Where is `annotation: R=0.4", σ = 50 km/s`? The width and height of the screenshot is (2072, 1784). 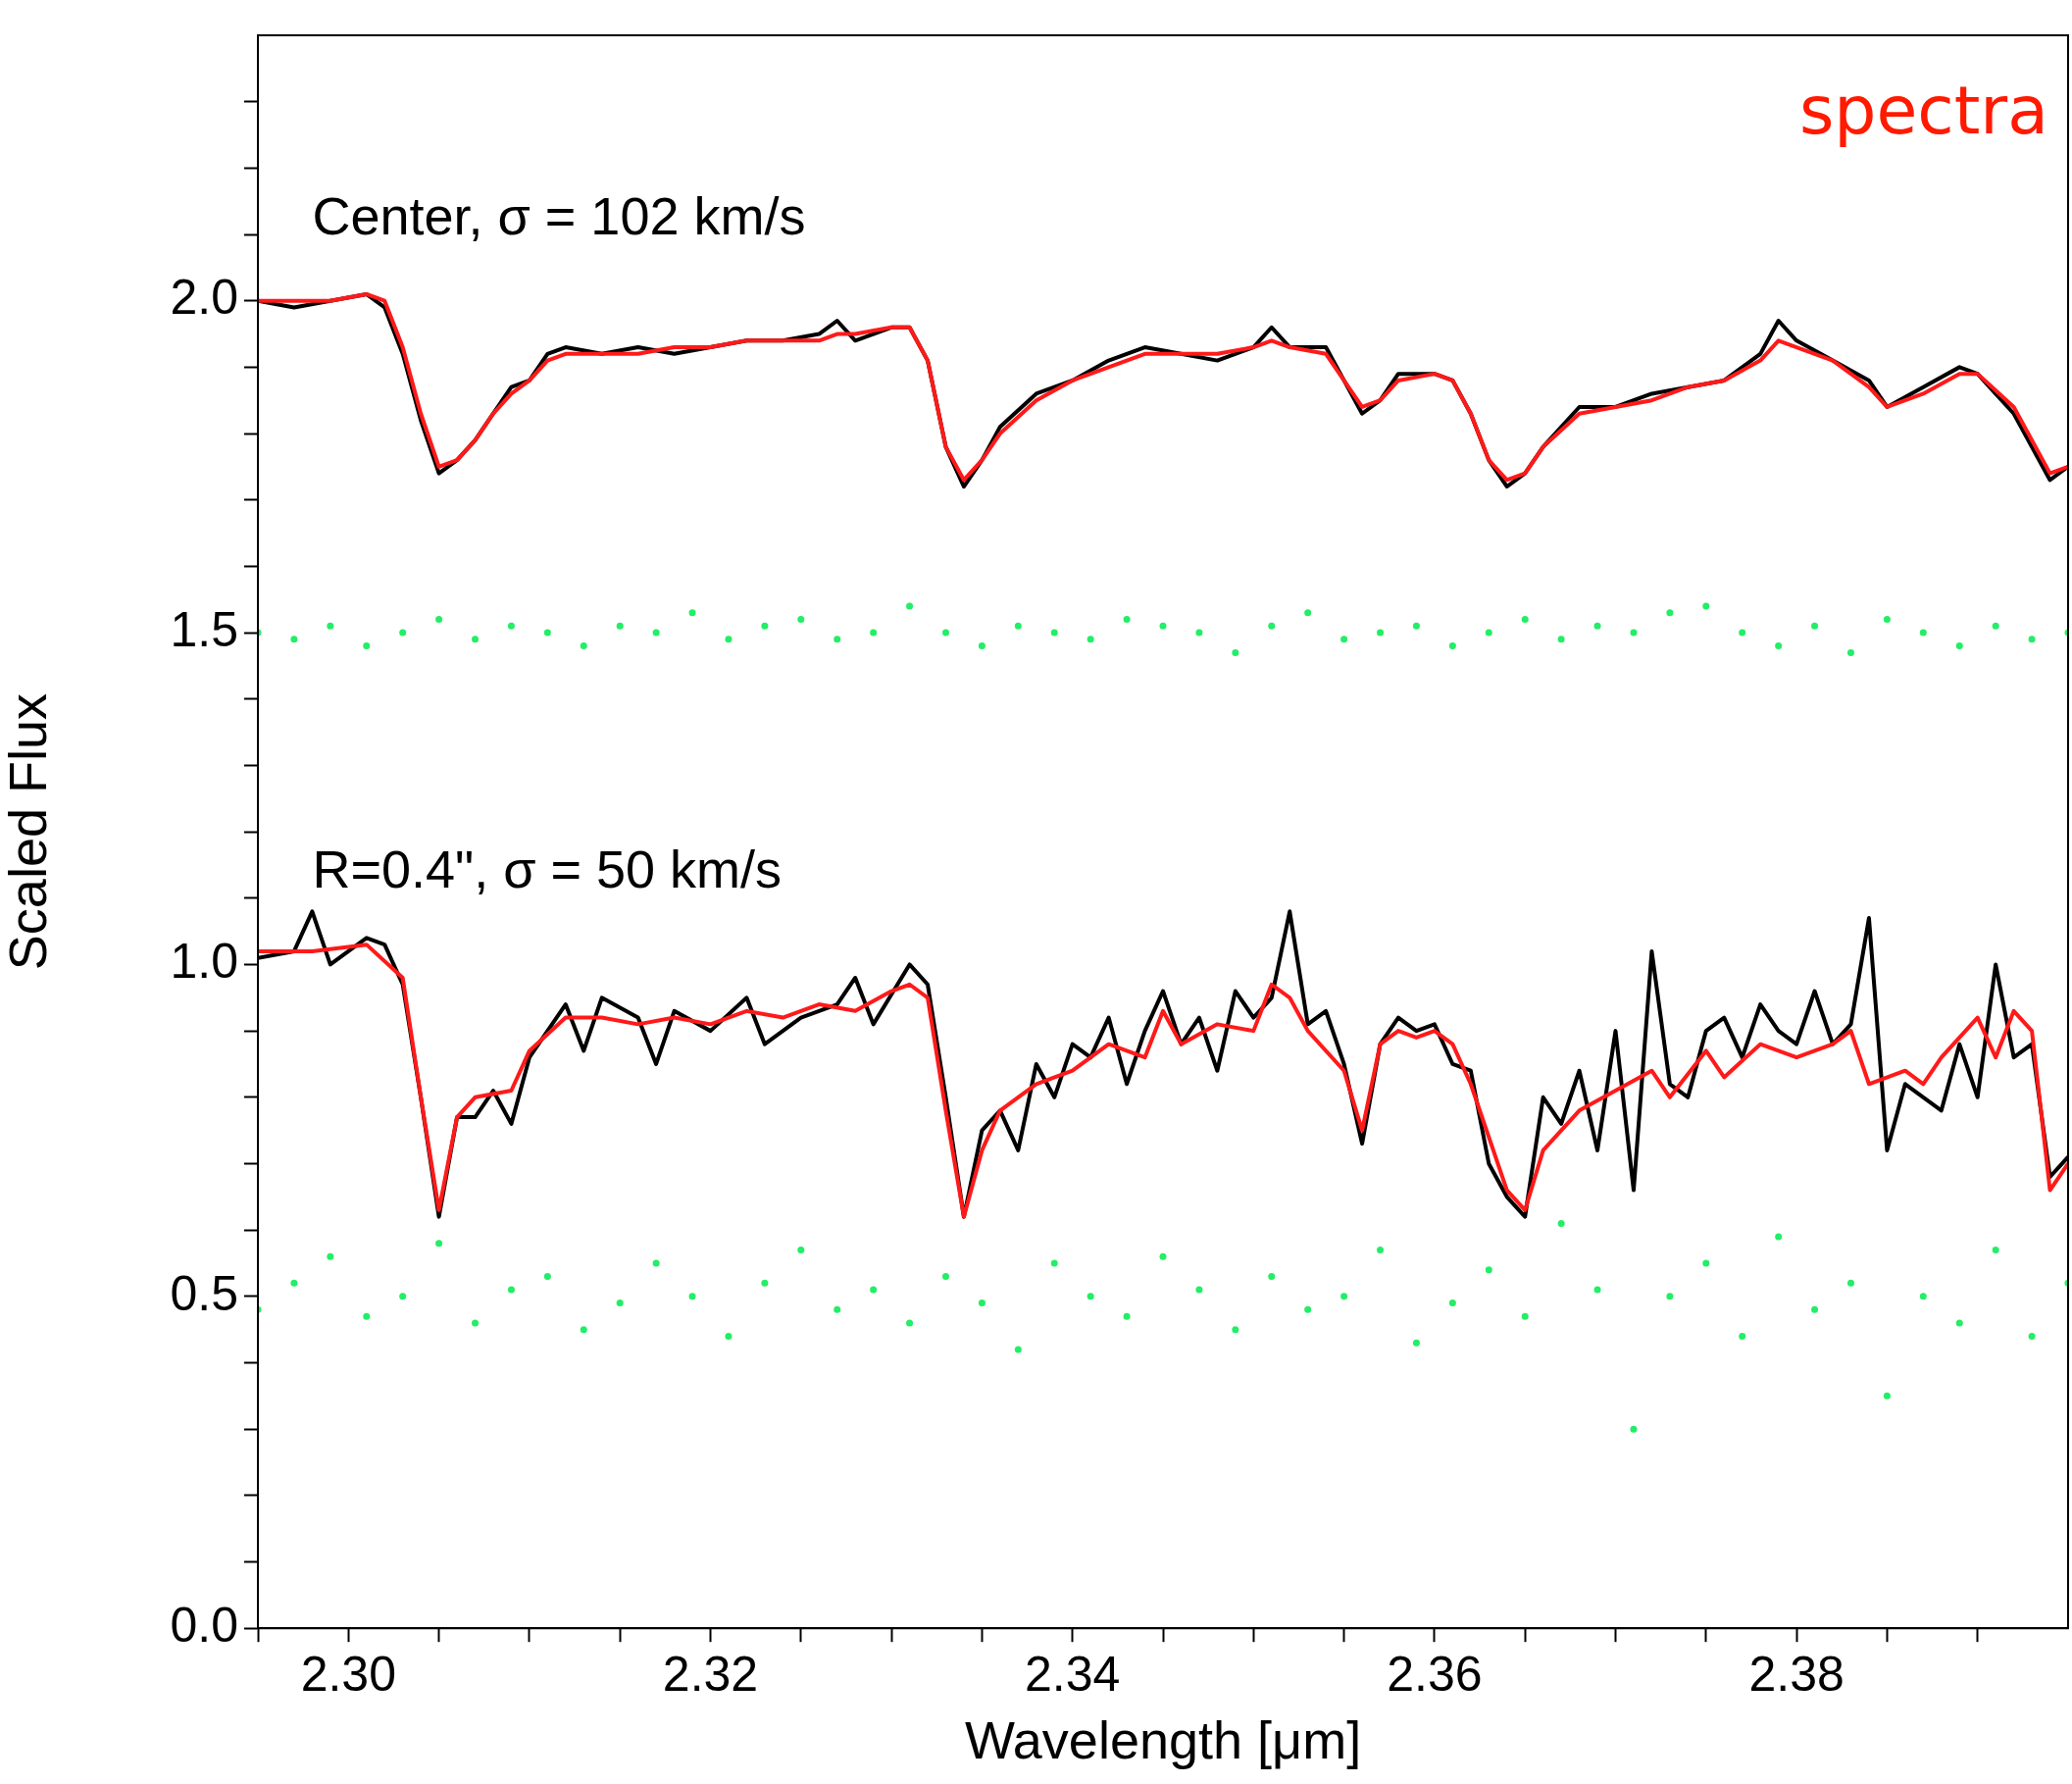
annotation: R=0.4", σ = 50 km/s is located at coordinates (547, 868).